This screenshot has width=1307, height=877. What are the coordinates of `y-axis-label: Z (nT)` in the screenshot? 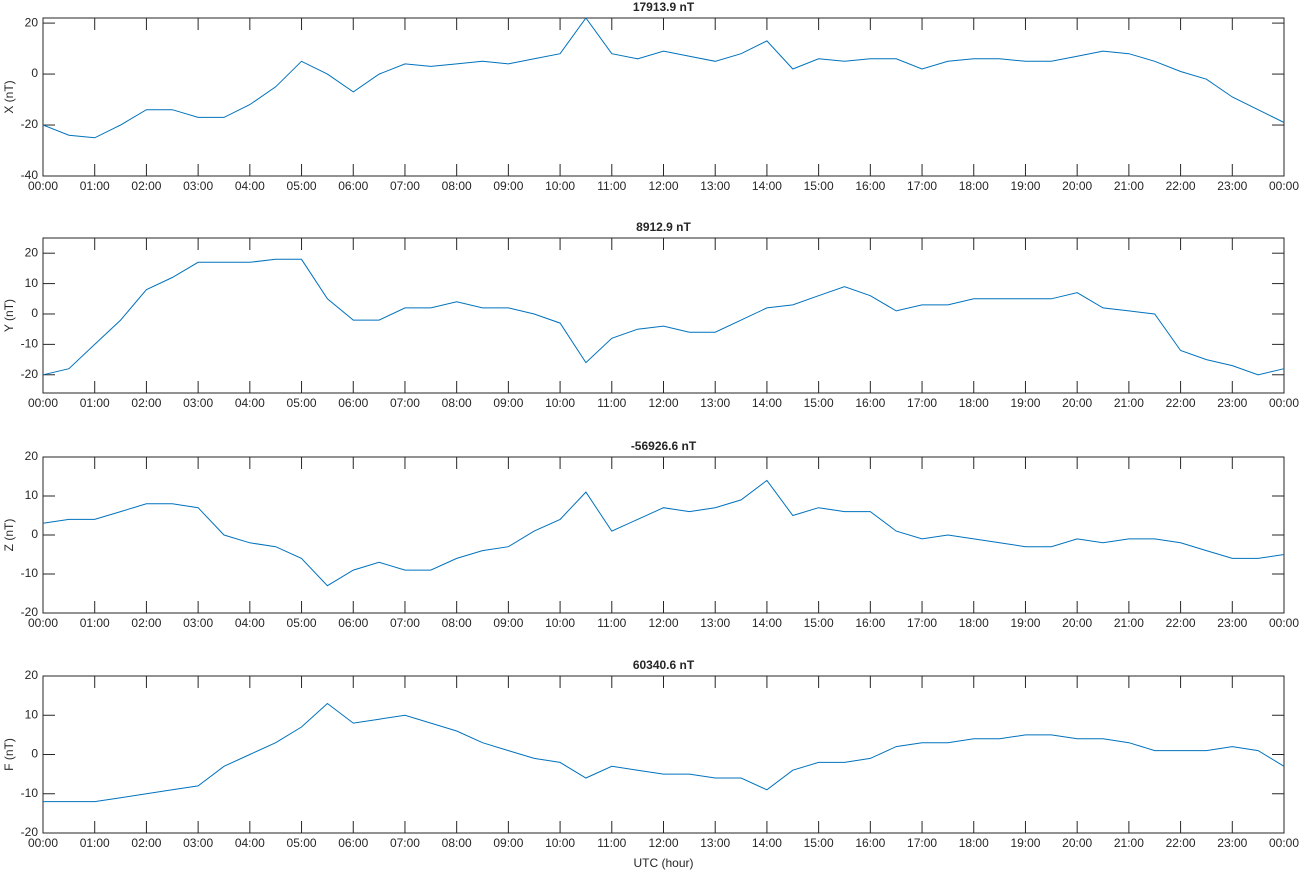 It's located at (9, 535).